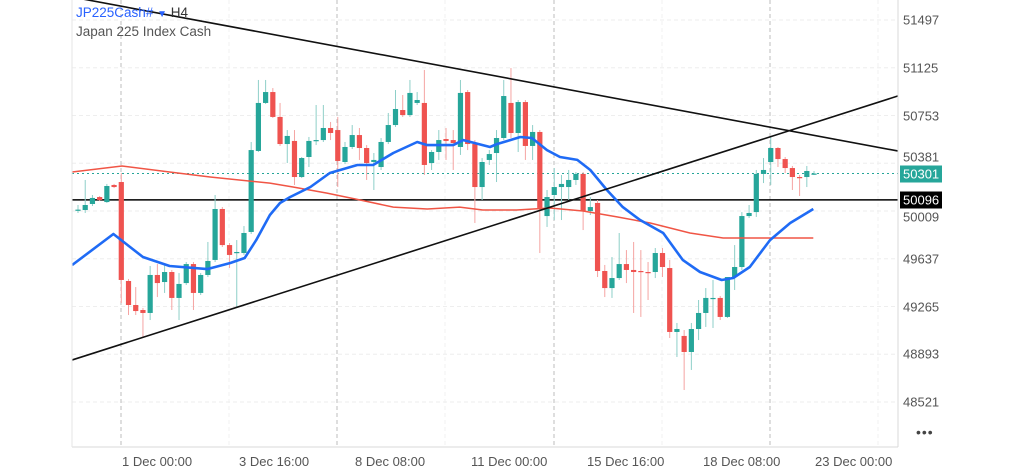 This screenshot has width=1024, height=472. What do you see at coordinates (921, 402) in the screenshot?
I see `price-tick-label: 48521` at bounding box center [921, 402].